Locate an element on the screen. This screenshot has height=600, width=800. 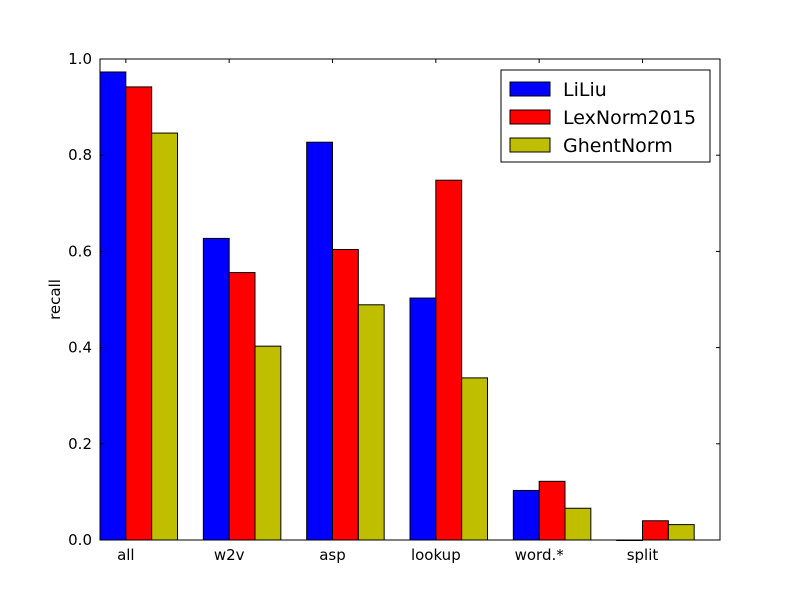
x-tick-label: split is located at coordinates (643, 555).